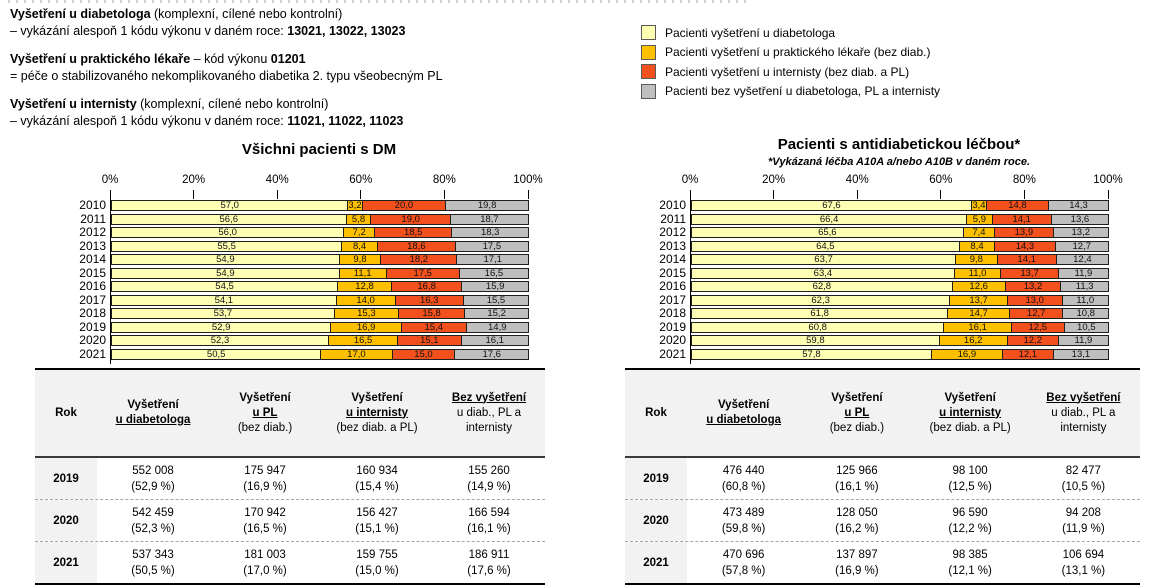 The height and width of the screenshot is (588, 1156). What do you see at coordinates (900, 340) in the screenshot?
I see `stacked-bar: 59,8 16,2 12,2 11,9` at bounding box center [900, 340].